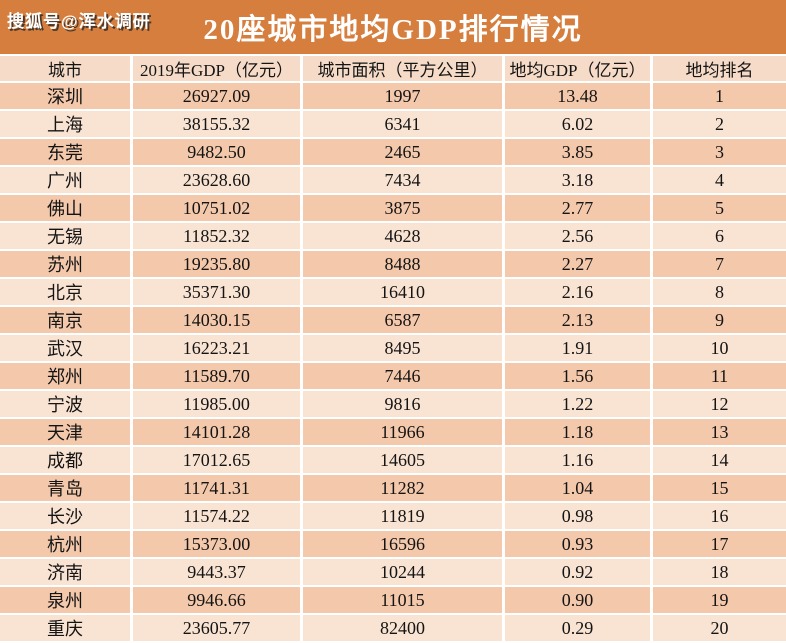 This screenshot has height=643, width=786. What do you see at coordinates (218, 181) in the screenshot?
I see `cell-gdp-2019: 23628.60` at bounding box center [218, 181].